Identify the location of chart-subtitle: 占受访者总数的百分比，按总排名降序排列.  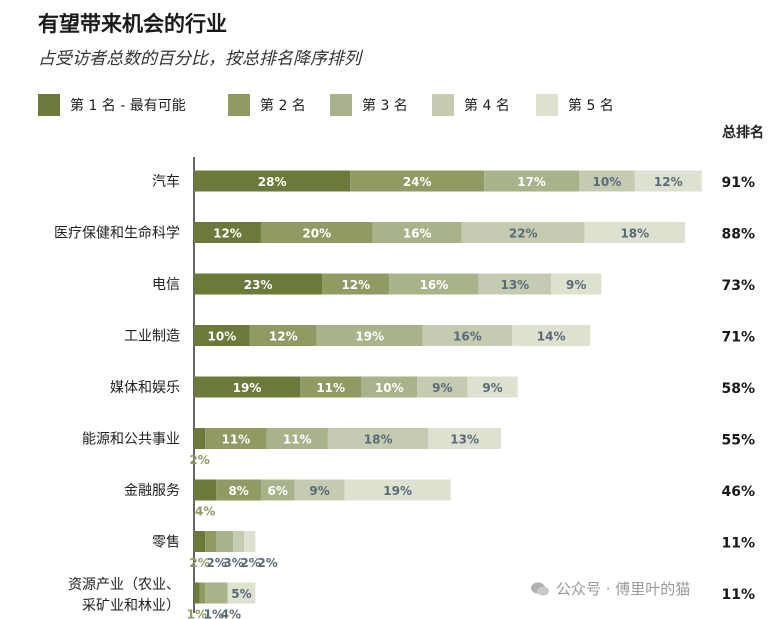
(199, 59).